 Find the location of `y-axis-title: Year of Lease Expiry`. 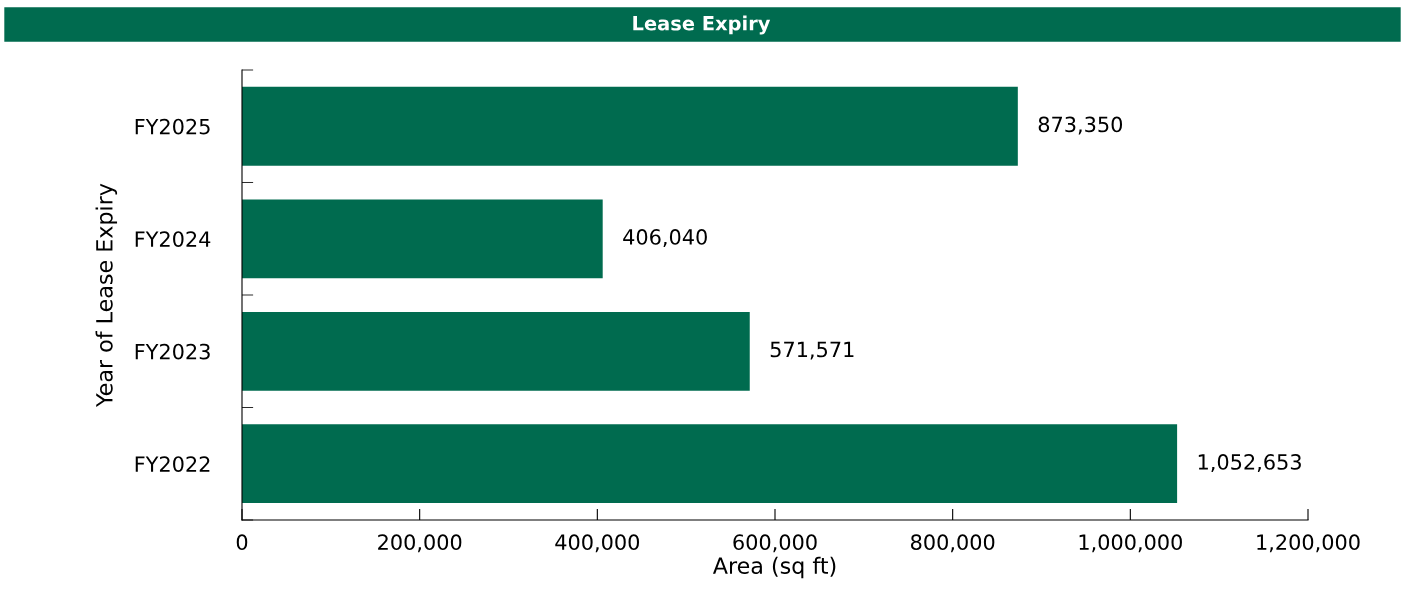

y-axis-title: Year of Lease Expiry is located at coordinates (106, 295).